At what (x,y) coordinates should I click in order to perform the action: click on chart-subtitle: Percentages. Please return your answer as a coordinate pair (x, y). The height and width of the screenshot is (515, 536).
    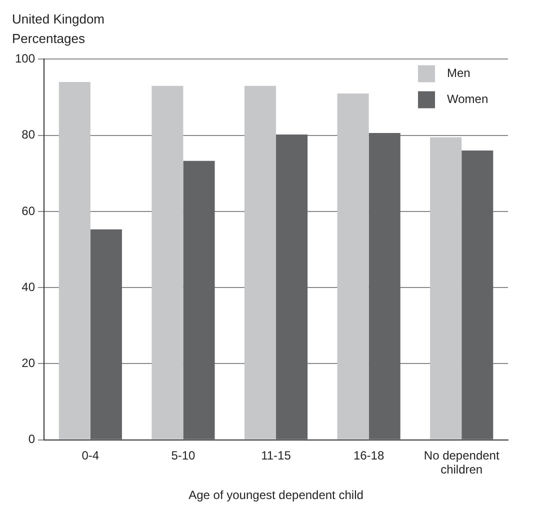
    Looking at the image, I should click on (49, 38).